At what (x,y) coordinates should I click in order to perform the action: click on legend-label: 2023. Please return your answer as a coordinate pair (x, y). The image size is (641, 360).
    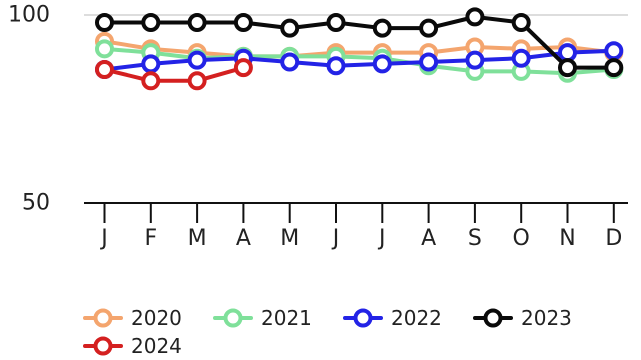
    Looking at the image, I should click on (546, 318).